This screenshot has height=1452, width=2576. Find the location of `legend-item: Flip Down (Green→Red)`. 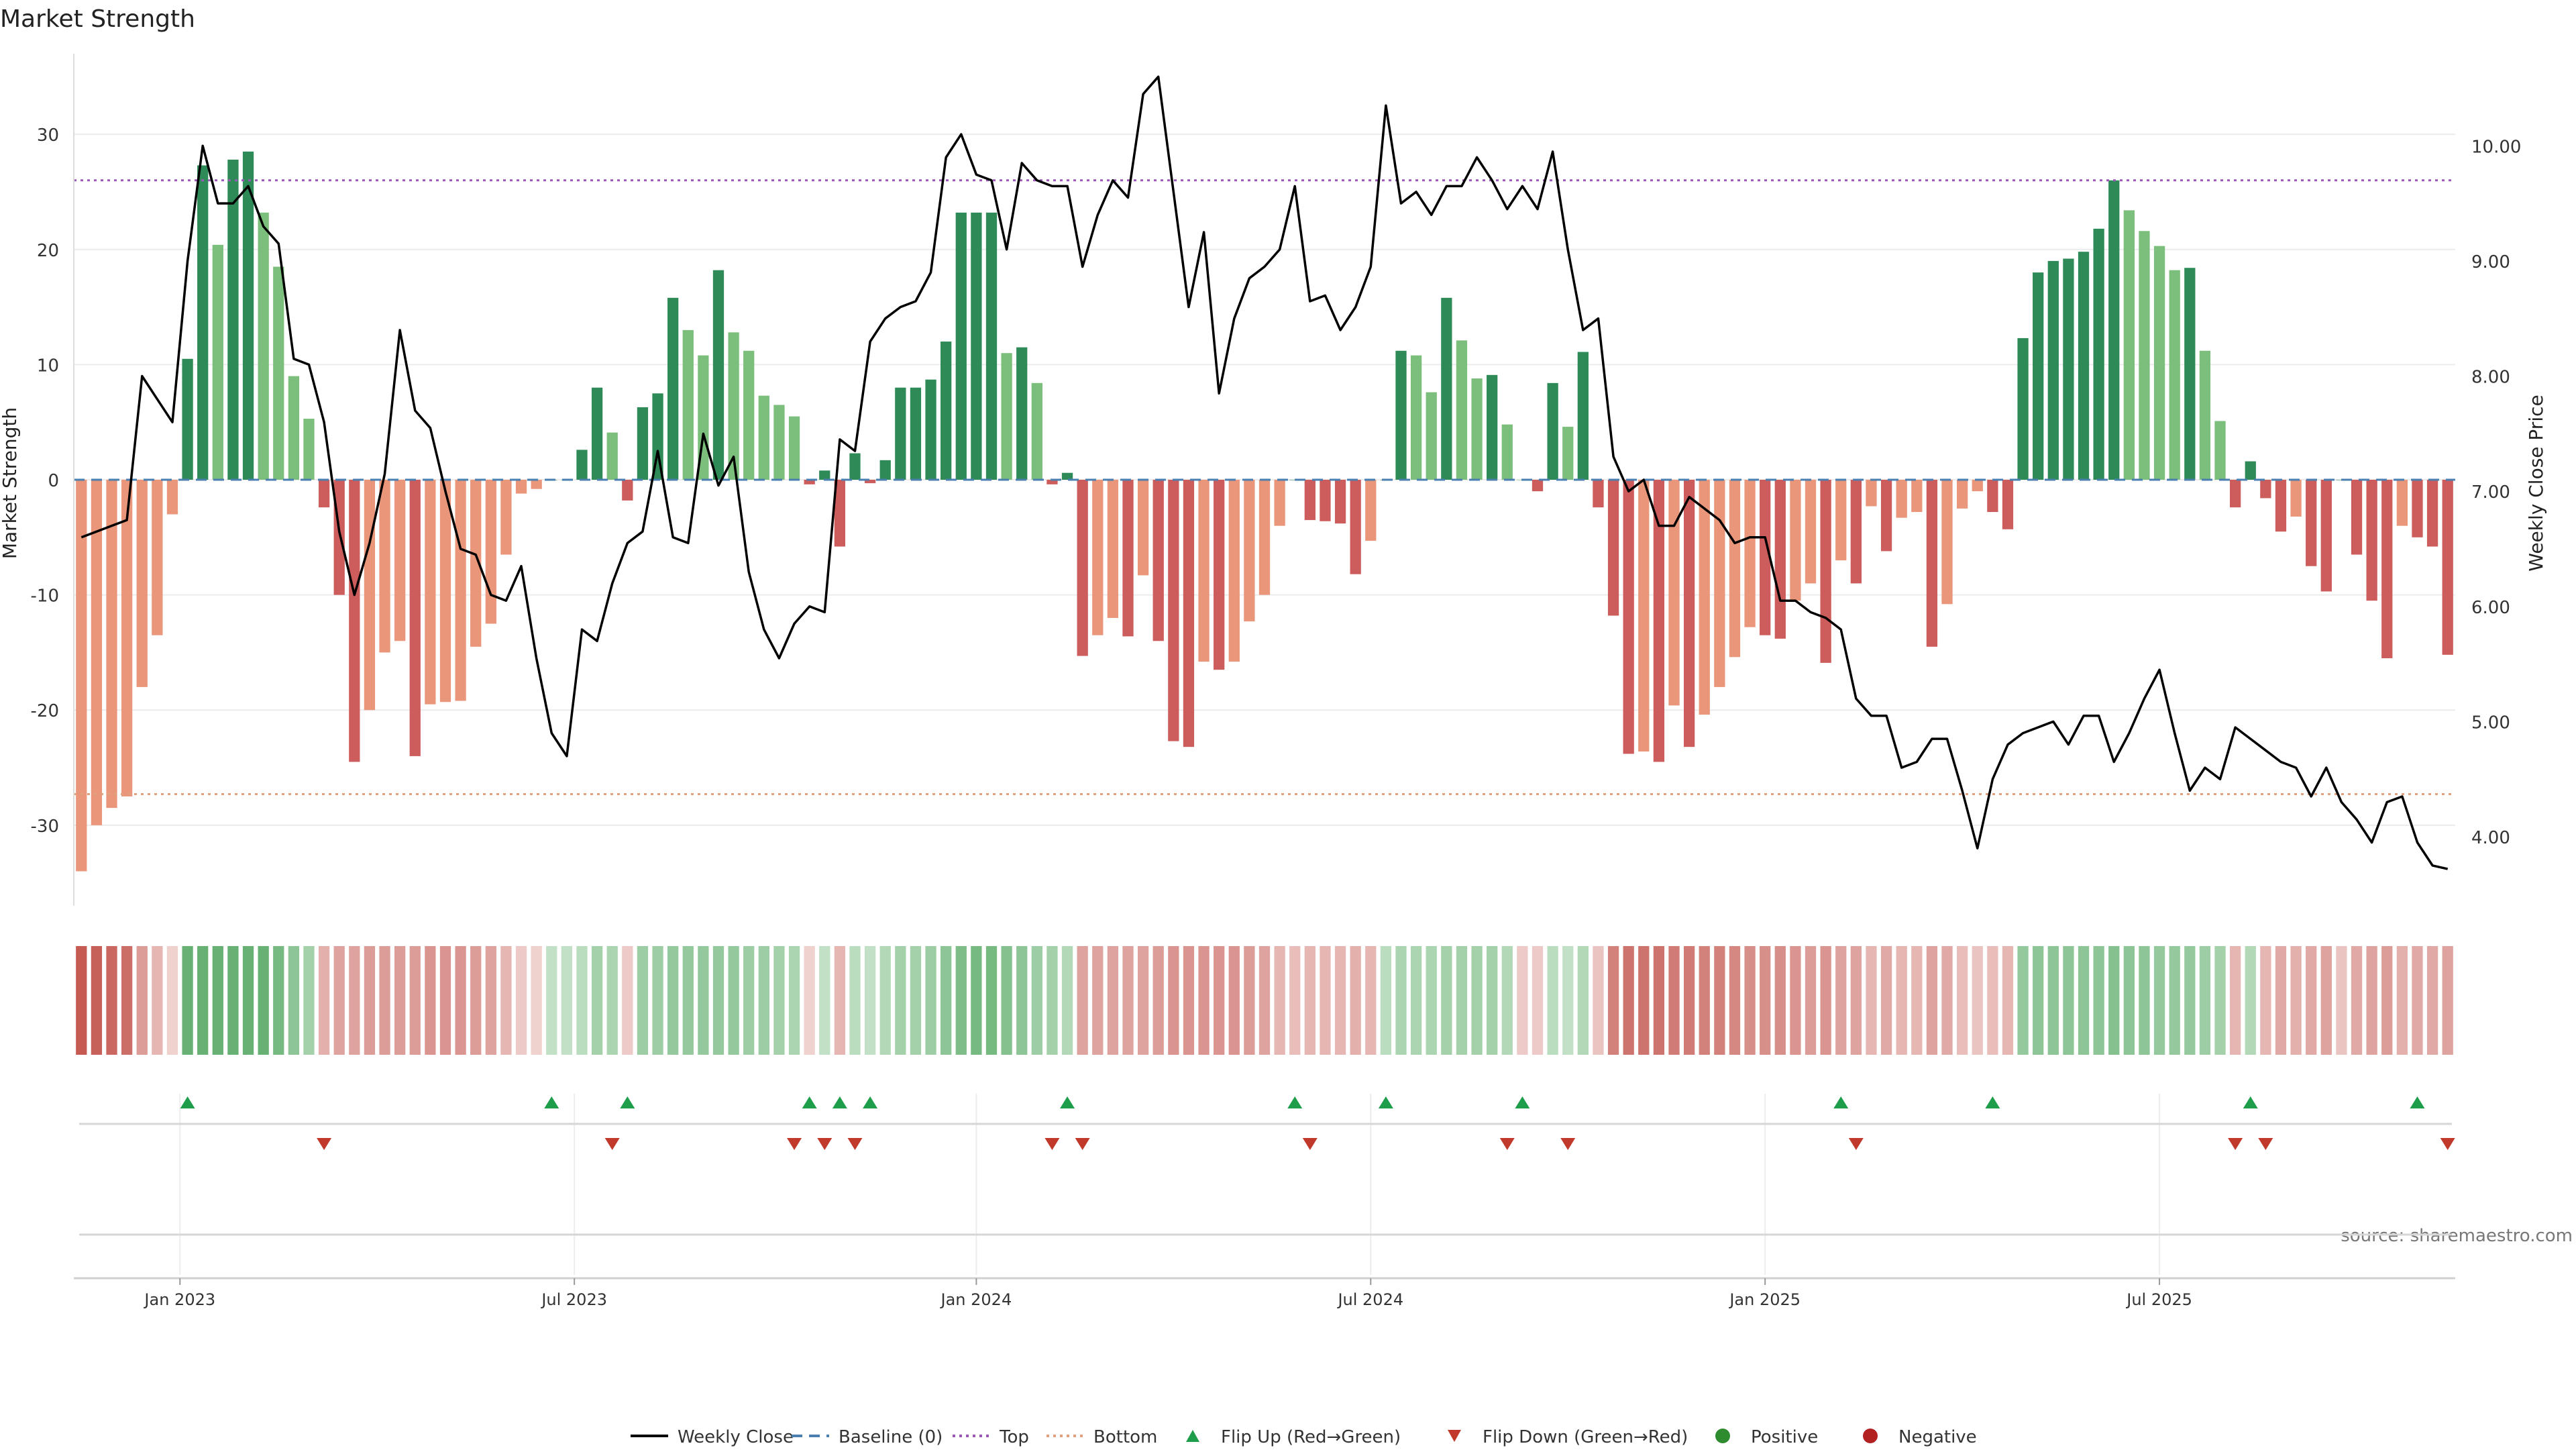

legend-item: Flip Down (Green→Red) is located at coordinates (1568, 1437).